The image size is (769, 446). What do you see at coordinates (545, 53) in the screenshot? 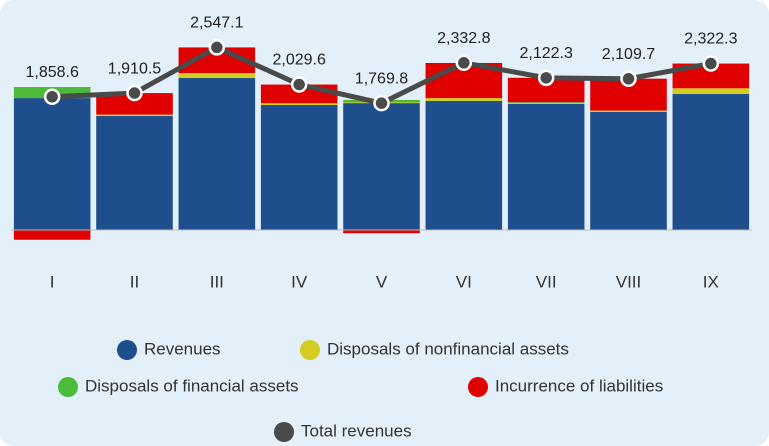
I see `value-label: 2,122.3` at bounding box center [545, 53].